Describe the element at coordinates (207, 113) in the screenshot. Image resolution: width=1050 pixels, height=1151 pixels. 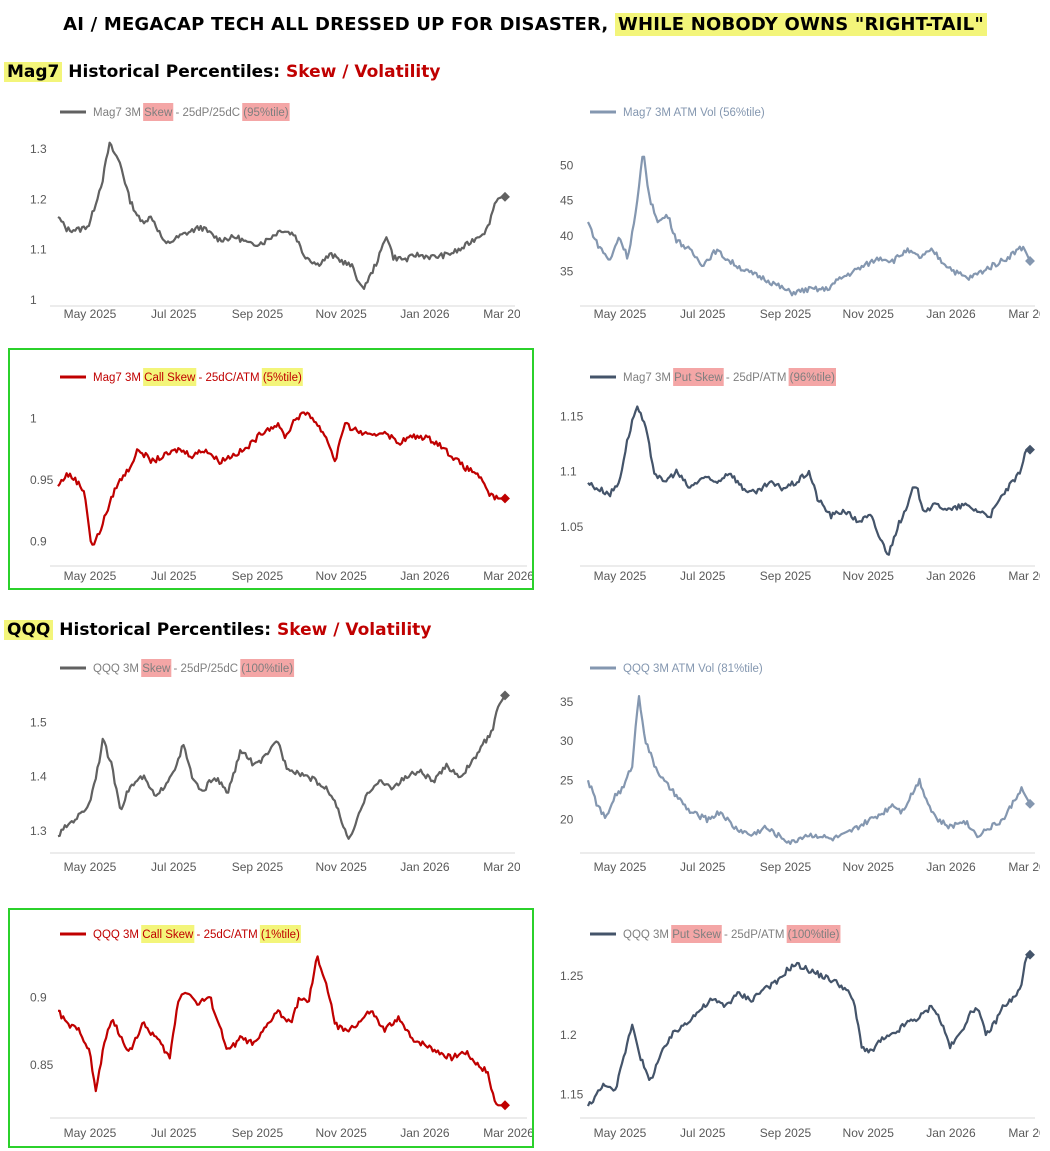
I see `legend-text: - 25dP/25dC` at that location.